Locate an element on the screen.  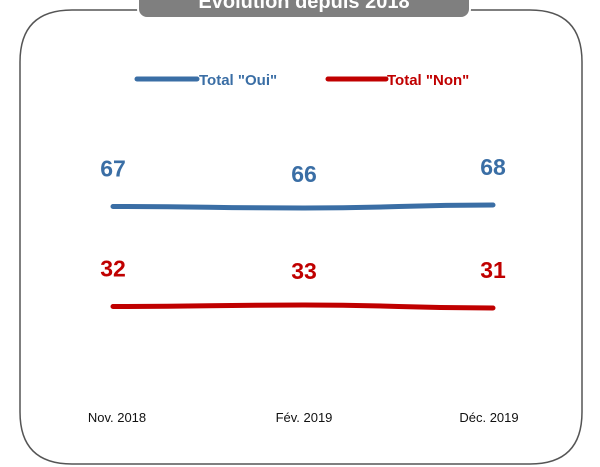
data-label: 66 is located at coordinates (304, 174).